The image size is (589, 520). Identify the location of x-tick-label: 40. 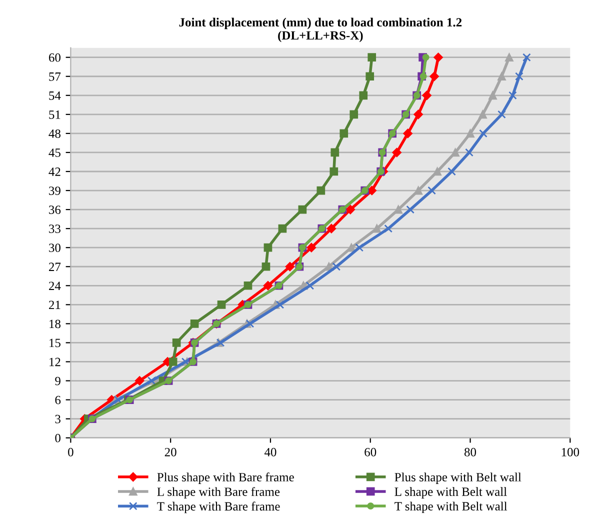
(270, 452).